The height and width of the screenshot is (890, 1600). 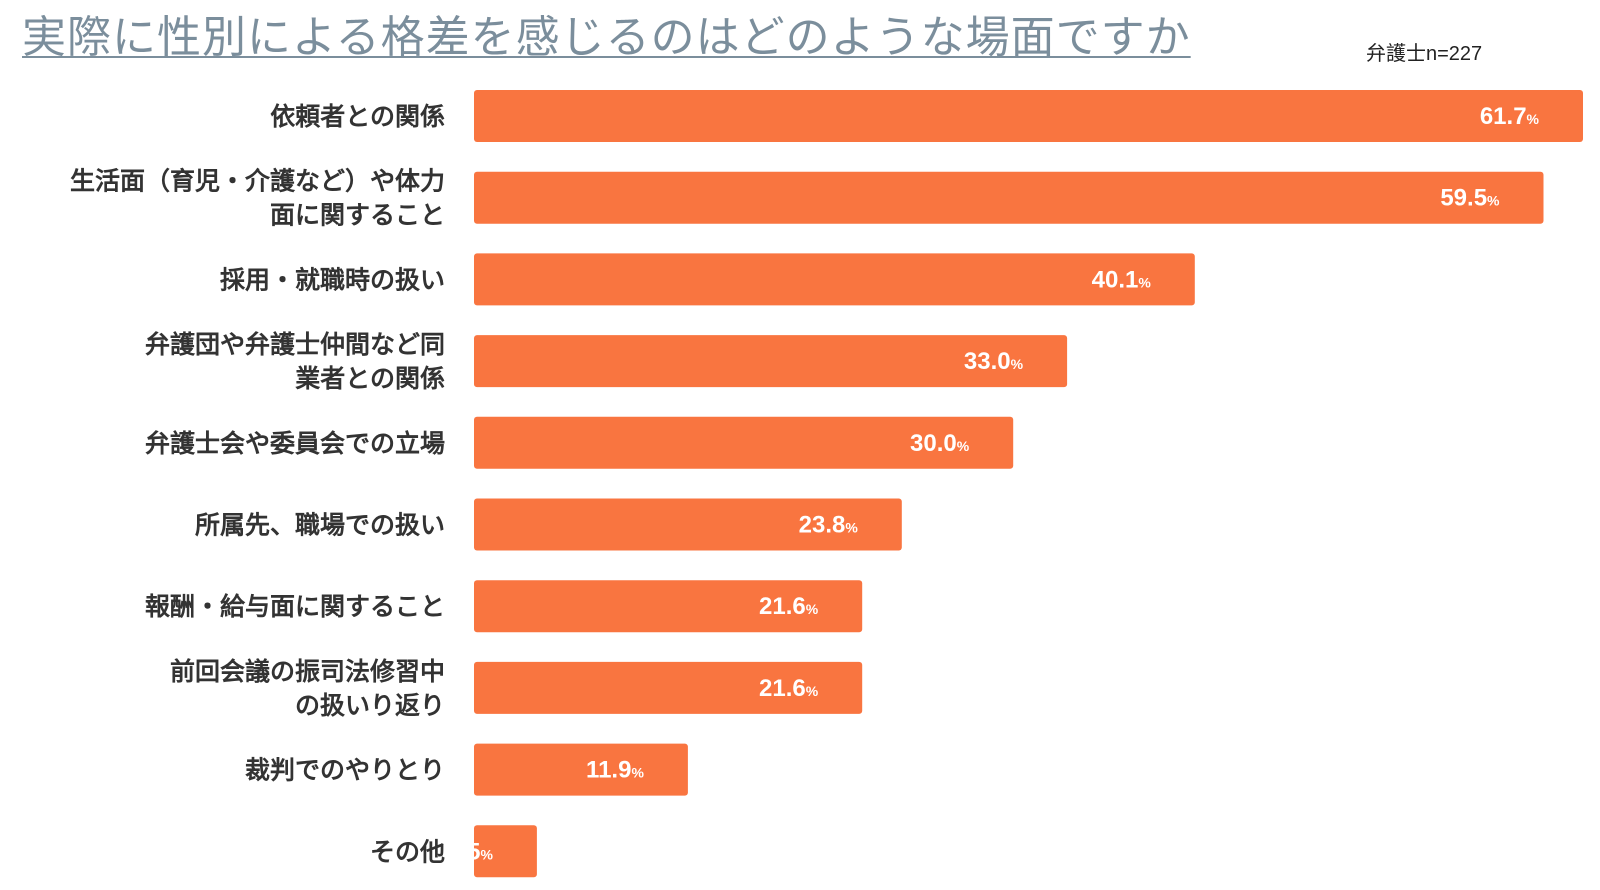 What do you see at coordinates (320, 525) in the screenshot?
I see `category-label-6: 所属先、職場での扱い` at bounding box center [320, 525].